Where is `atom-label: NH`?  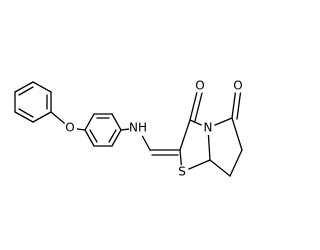
atom-label: NH is located at coordinates (138, 128).